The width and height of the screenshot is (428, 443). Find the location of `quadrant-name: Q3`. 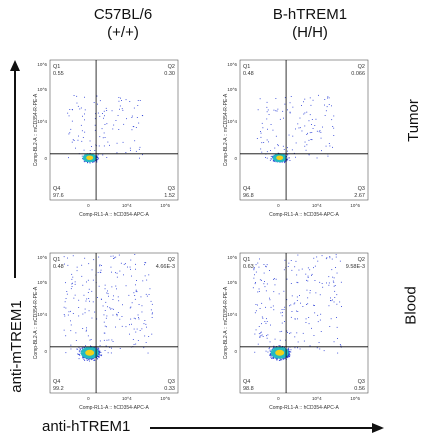

quadrant-name: Q3 is located at coordinates (171, 189).